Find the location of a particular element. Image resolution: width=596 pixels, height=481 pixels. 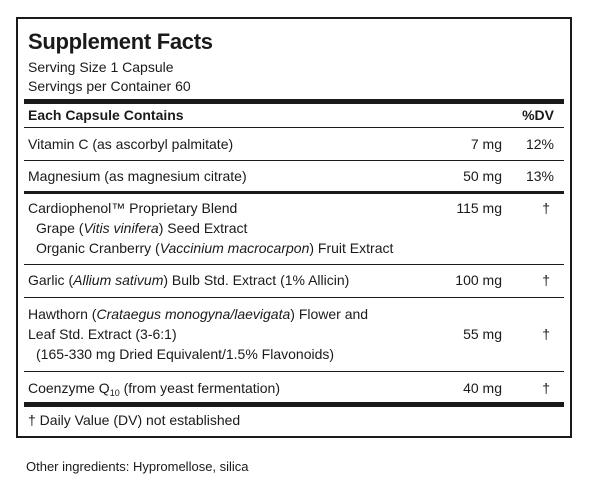

blend-amount: 115 mg is located at coordinates (479, 208).